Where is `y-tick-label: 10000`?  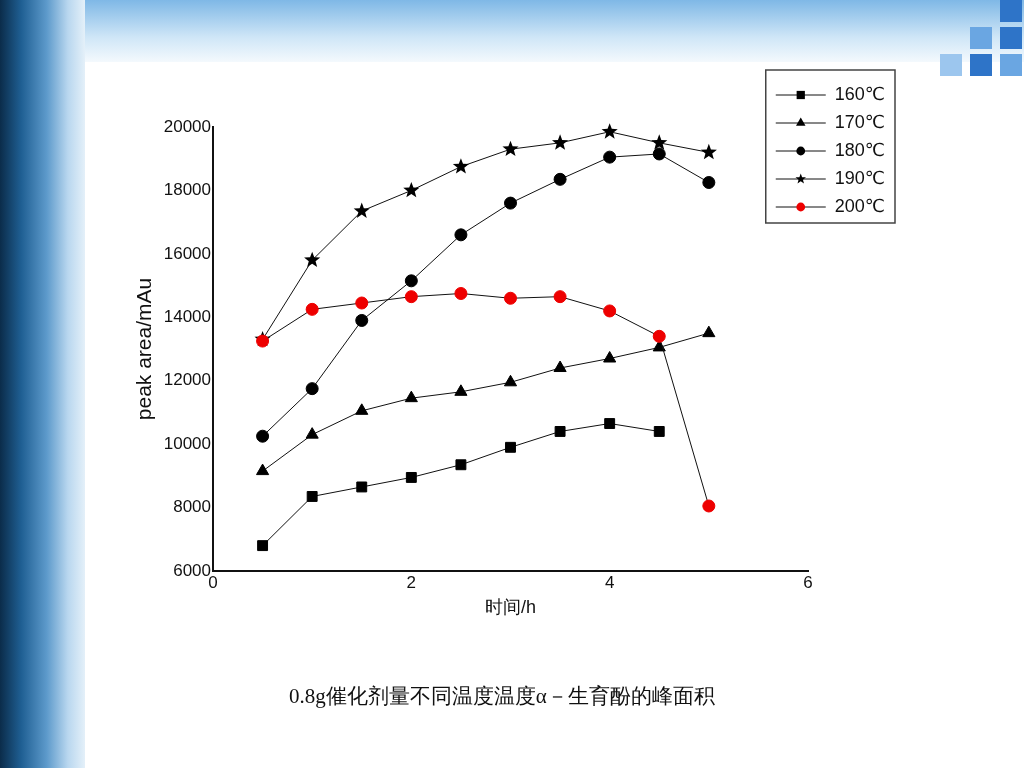 y-tick-label: 10000 is located at coordinates (187, 443).